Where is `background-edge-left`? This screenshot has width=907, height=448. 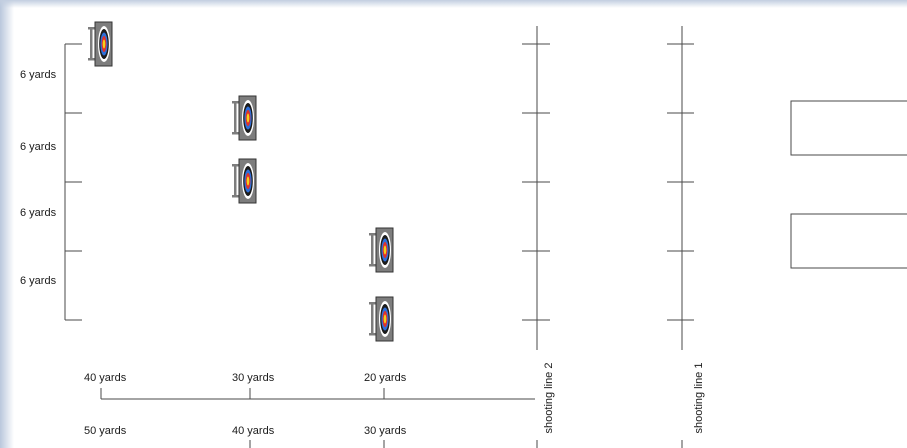
background-edge-left is located at coordinates (7, 224).